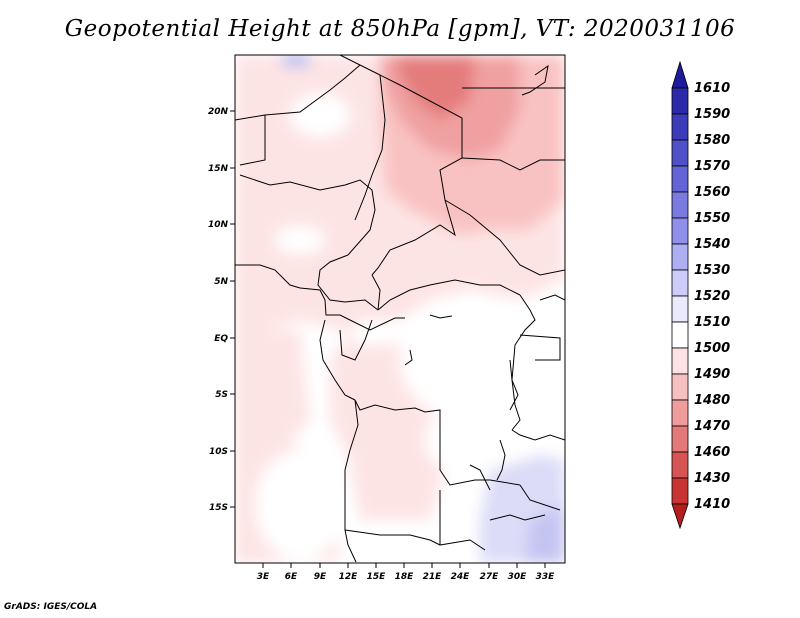 This screenshot has height=618, width=800. What do you see at coordinates (712, 114) in the screenshot?
I see `colorbar-label: 1590` at bounding box center [712, 114].